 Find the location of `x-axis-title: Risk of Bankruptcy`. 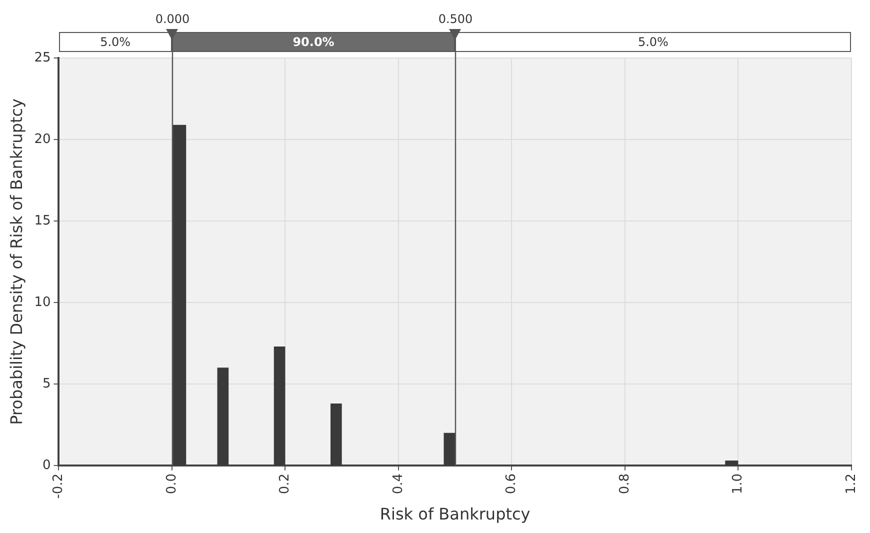

x-axis-title: Risk of Bankruptcy is located at coordinates (455, 514).